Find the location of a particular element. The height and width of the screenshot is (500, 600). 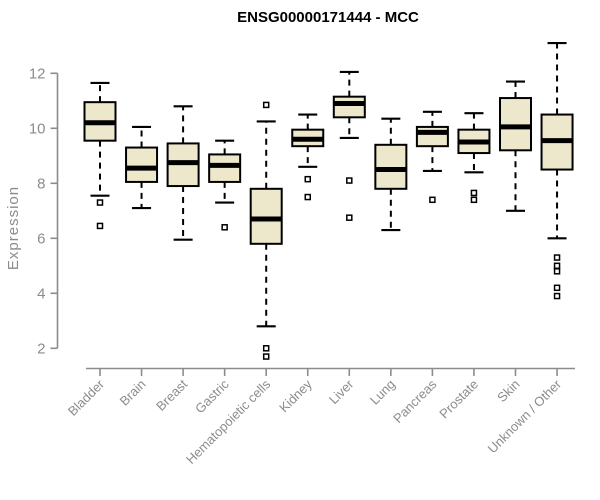

boxplot-prostate is located at coordinates (474, 158).